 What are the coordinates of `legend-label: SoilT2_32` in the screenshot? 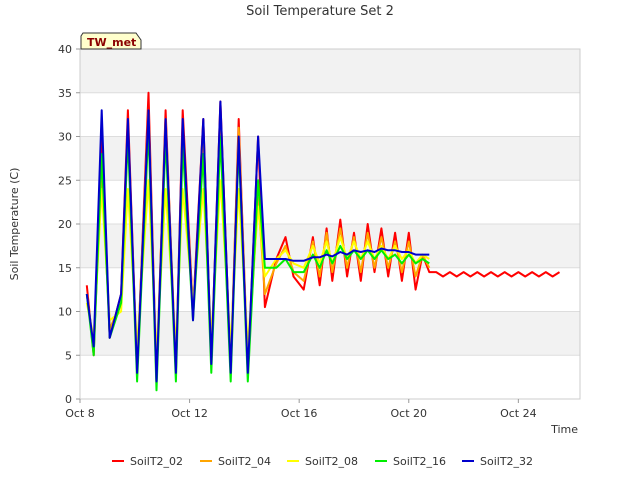 It's located at (506, 461).